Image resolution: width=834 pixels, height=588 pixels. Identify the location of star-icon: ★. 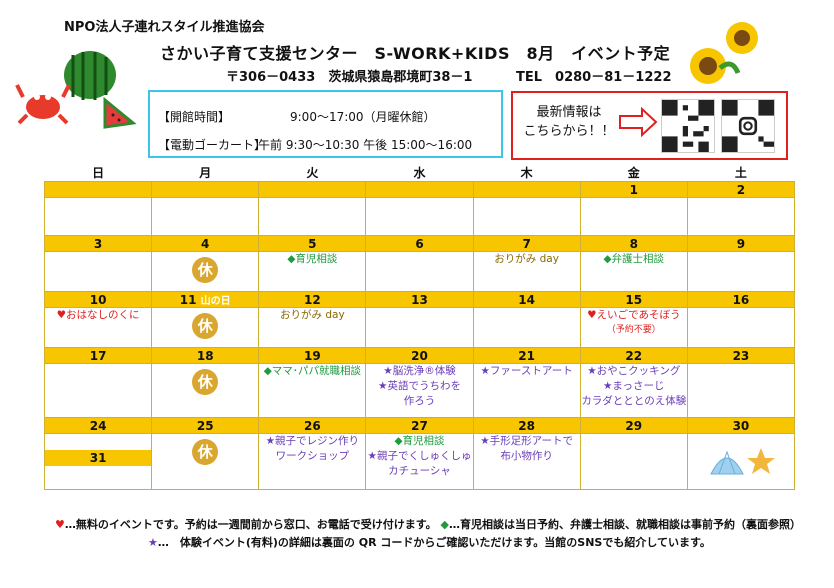
(153, 542).